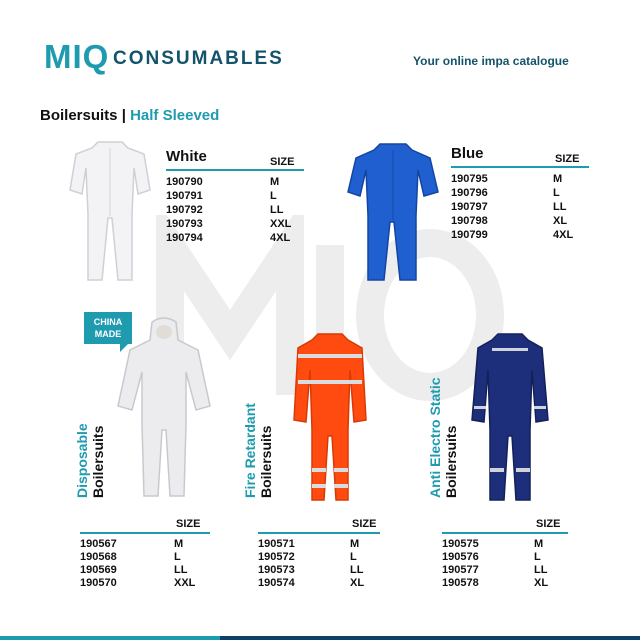  Describe the element at coordinates (309, 544) in the screenshot. I see `table-row: 190571 M` at that location.